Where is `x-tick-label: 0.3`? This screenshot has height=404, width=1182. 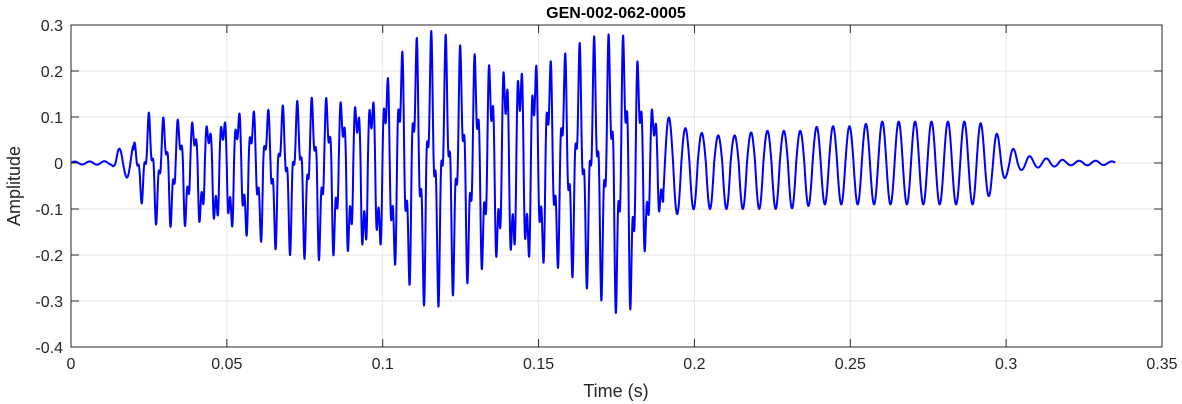 x-tick-label: 0.3 is located at coordinates (1006, 364).